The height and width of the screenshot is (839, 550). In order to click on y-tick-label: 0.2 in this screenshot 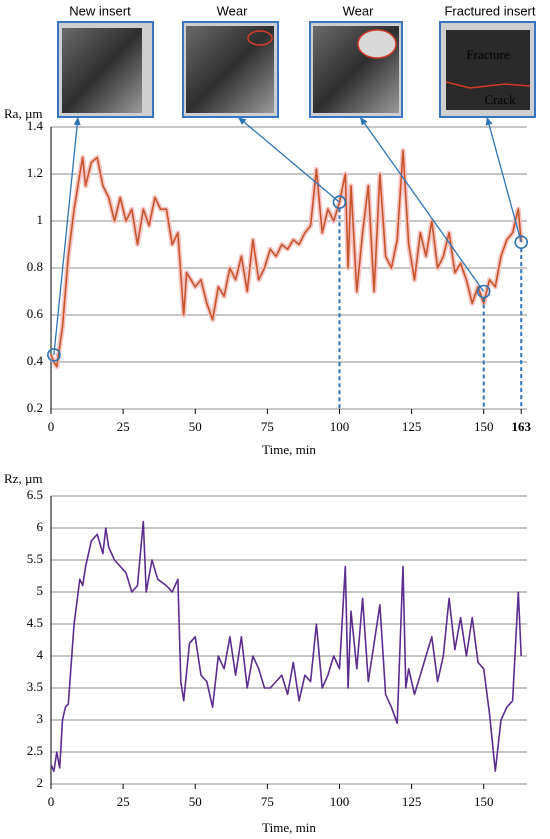, I will do `click(35, 407)`.